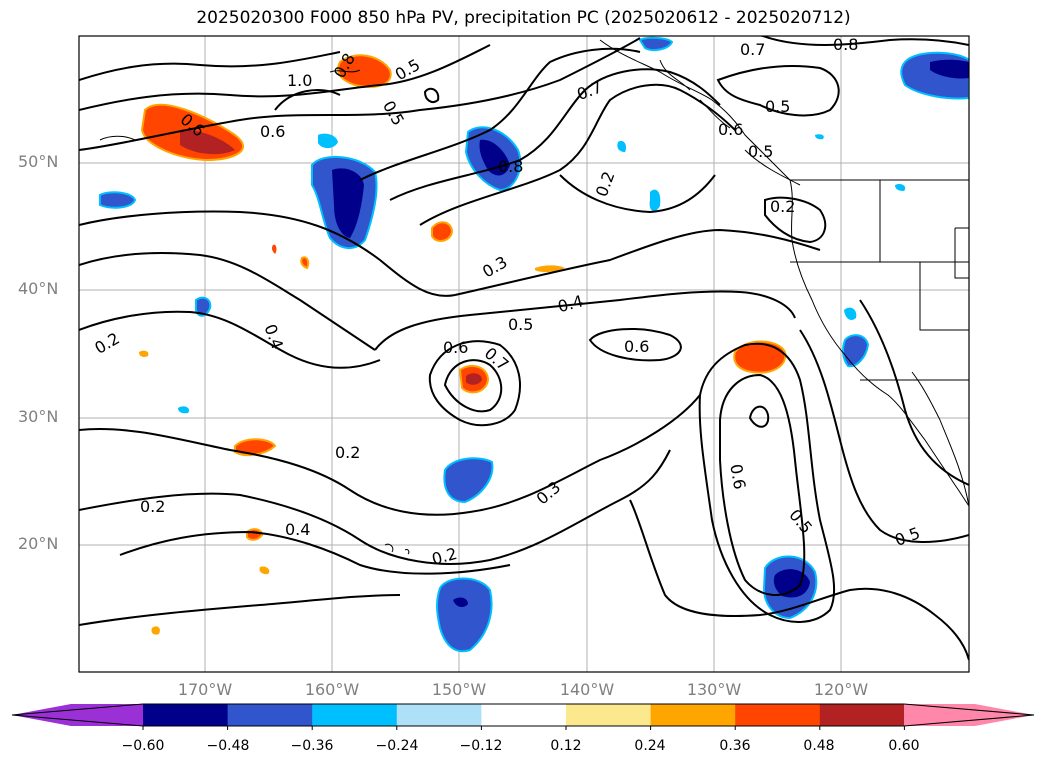 This screenshot has width=1047, height=765. What do you see at coordinates (587, 689) in the screenshot?
I see `lon-tick-label: 140°W` at bounding box center [587, 689].